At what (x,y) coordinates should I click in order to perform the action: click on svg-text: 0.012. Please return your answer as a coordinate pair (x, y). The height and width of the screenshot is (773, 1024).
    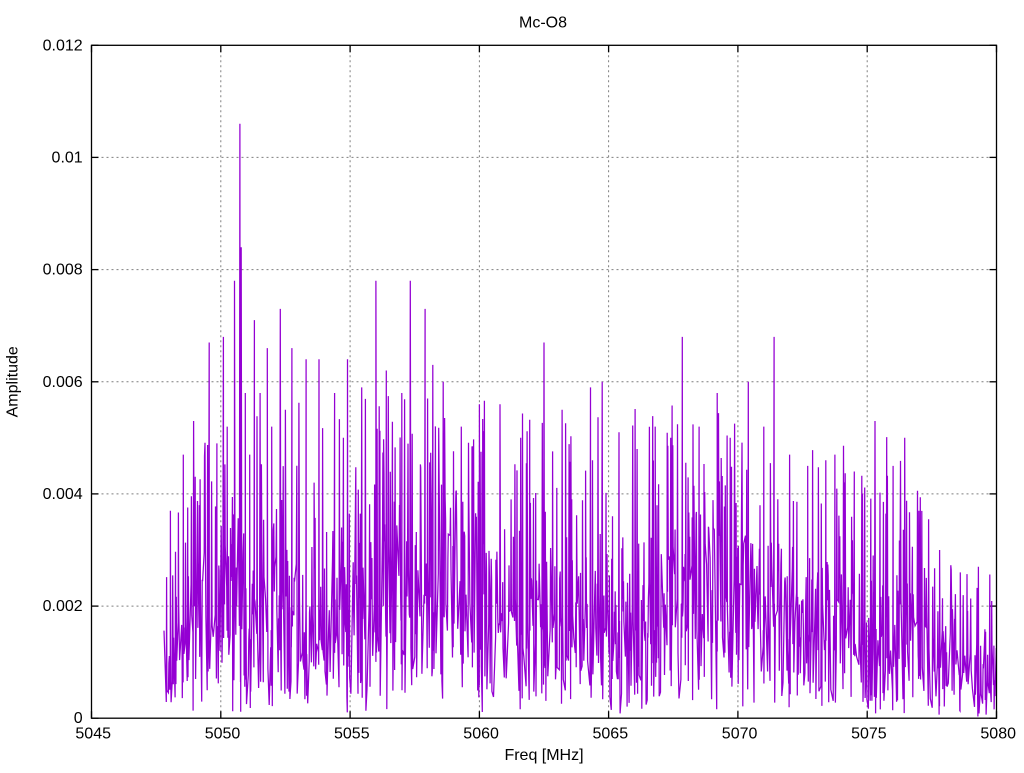
    Looking at the image, I should click on (63, 45).